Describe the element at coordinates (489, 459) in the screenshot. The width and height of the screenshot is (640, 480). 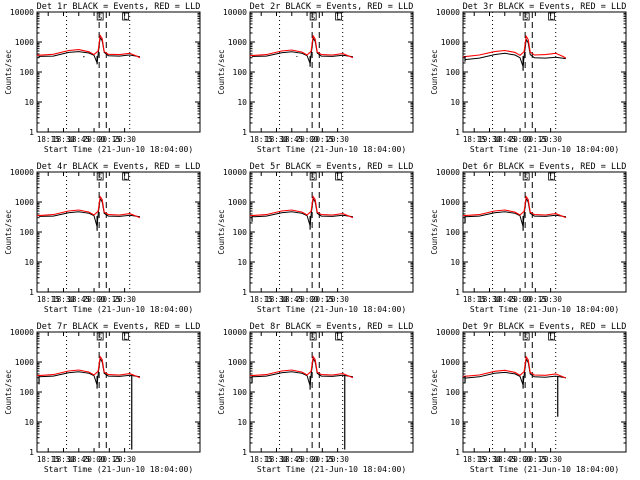
I see `x-tick-label: 19:30` at that location.